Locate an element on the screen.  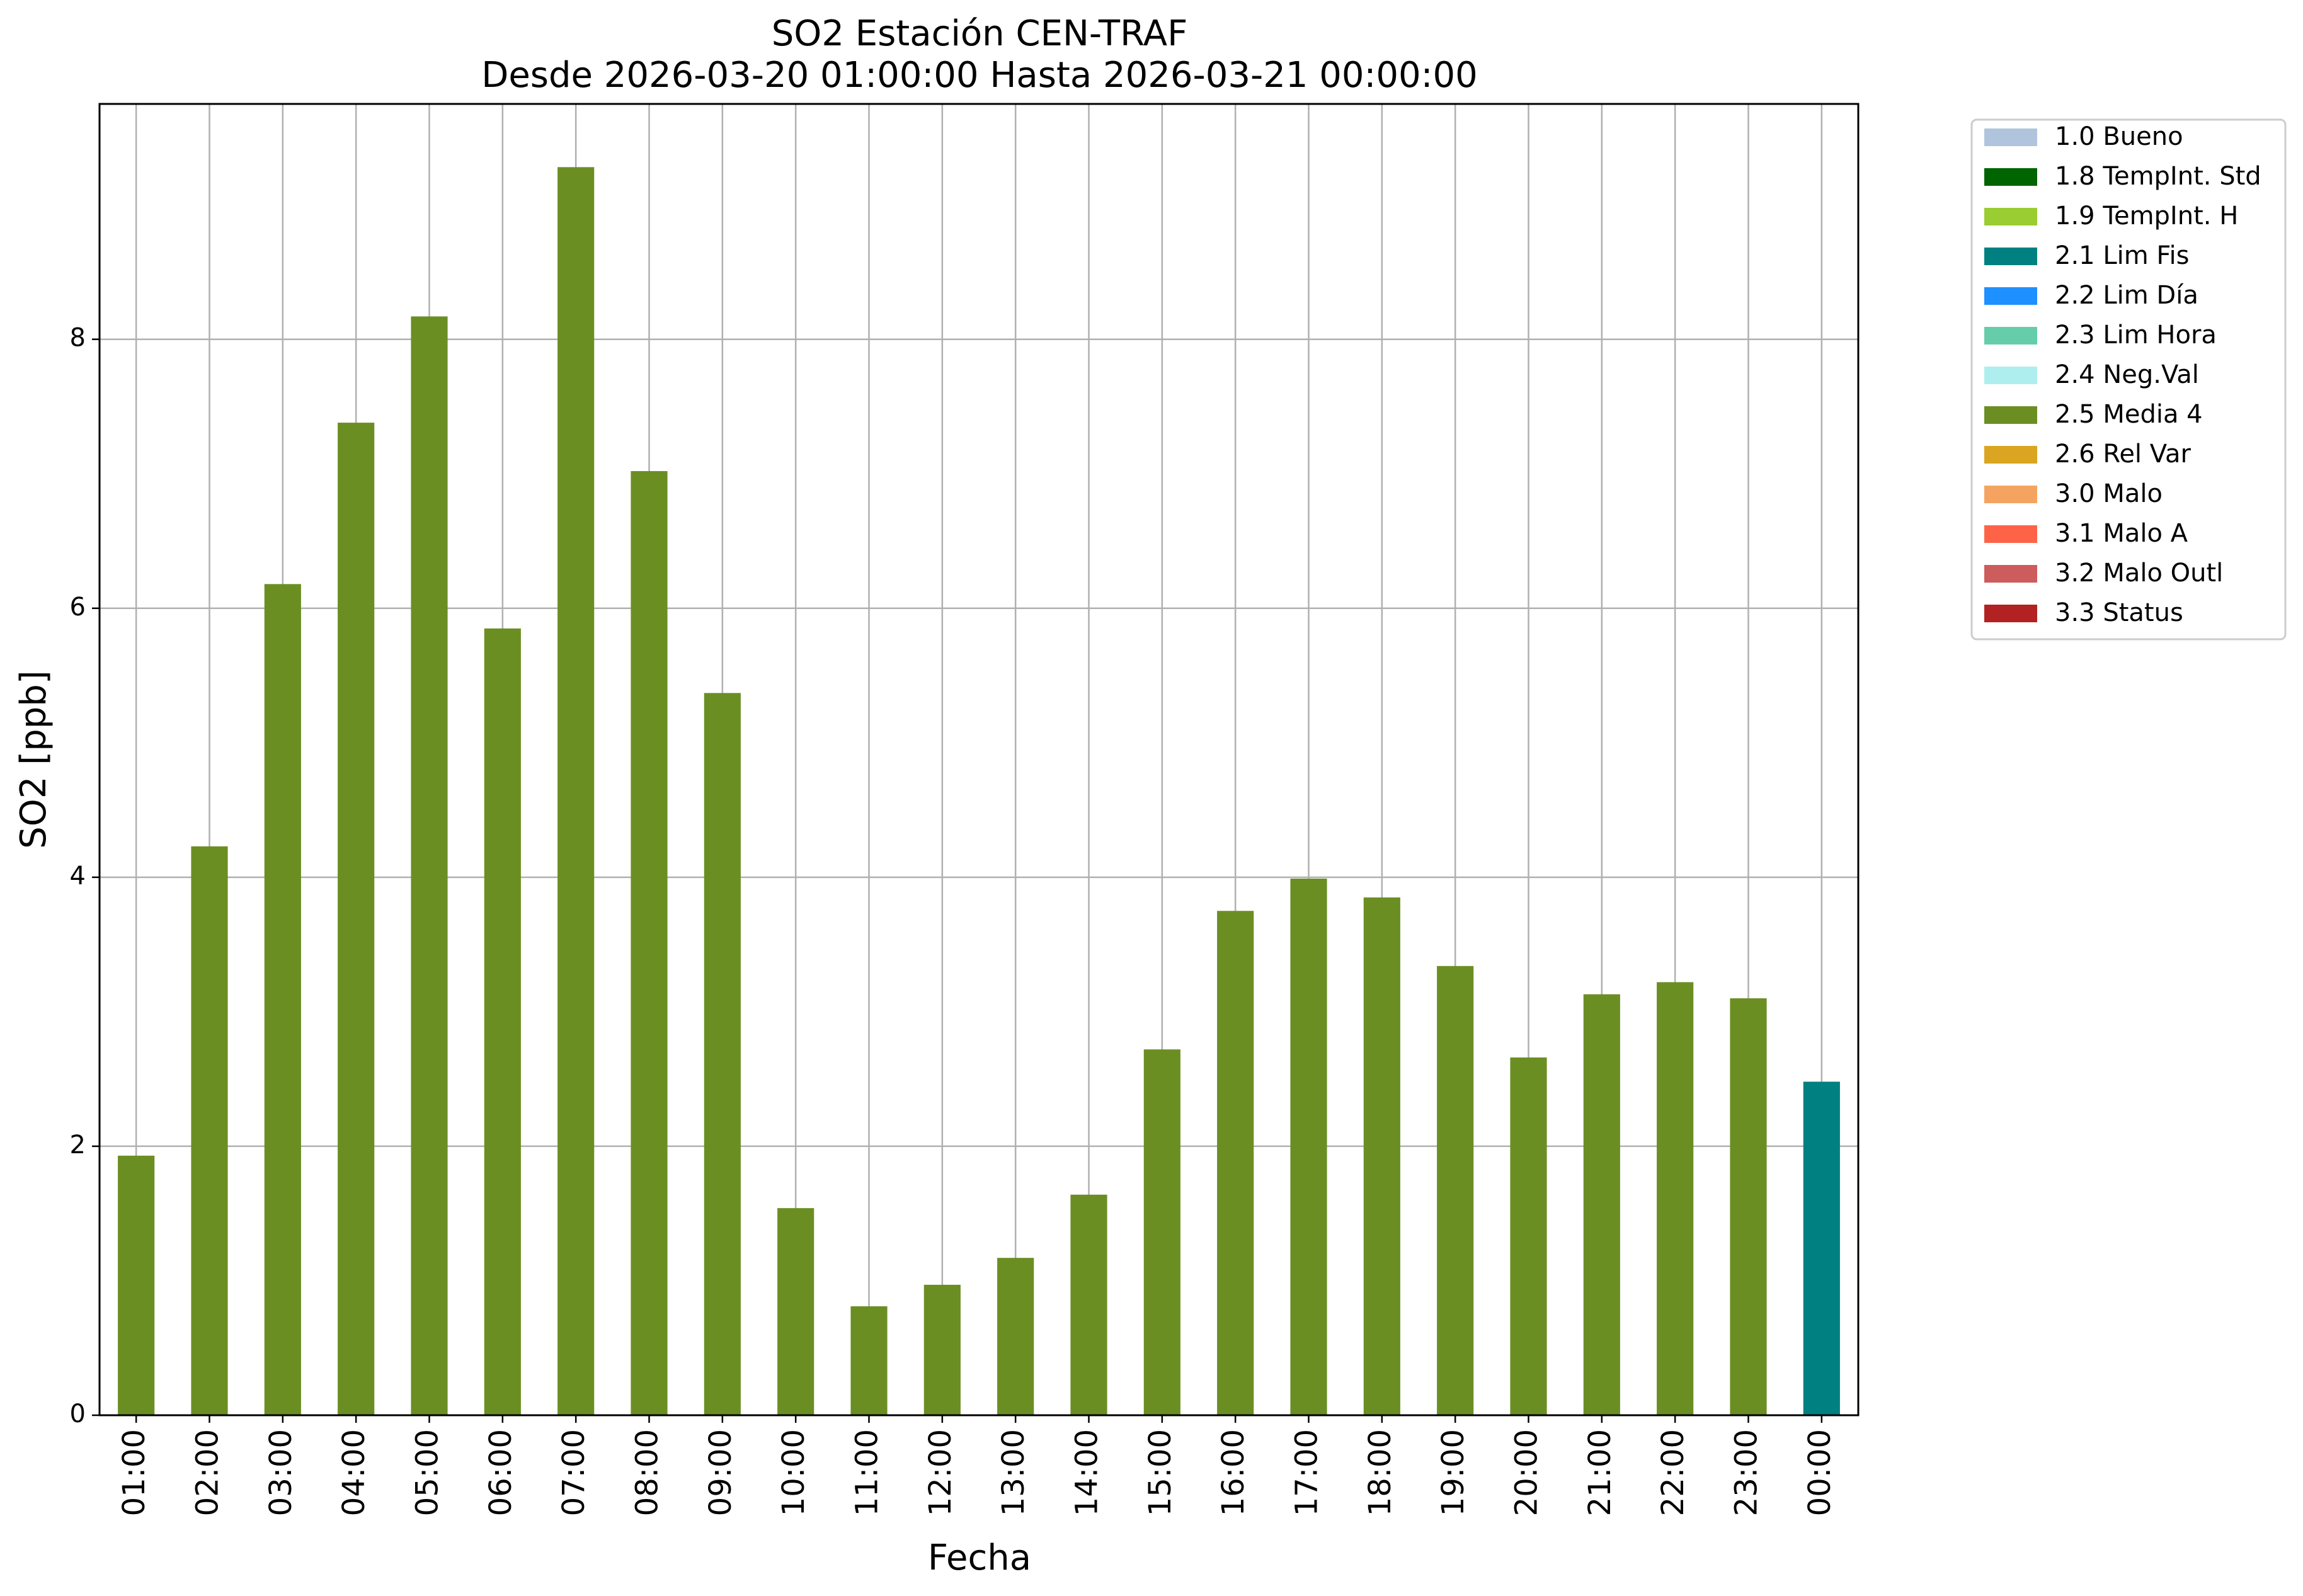
legend-label: 1.8 TempInt. Std is located at coordinates (2158, 176).